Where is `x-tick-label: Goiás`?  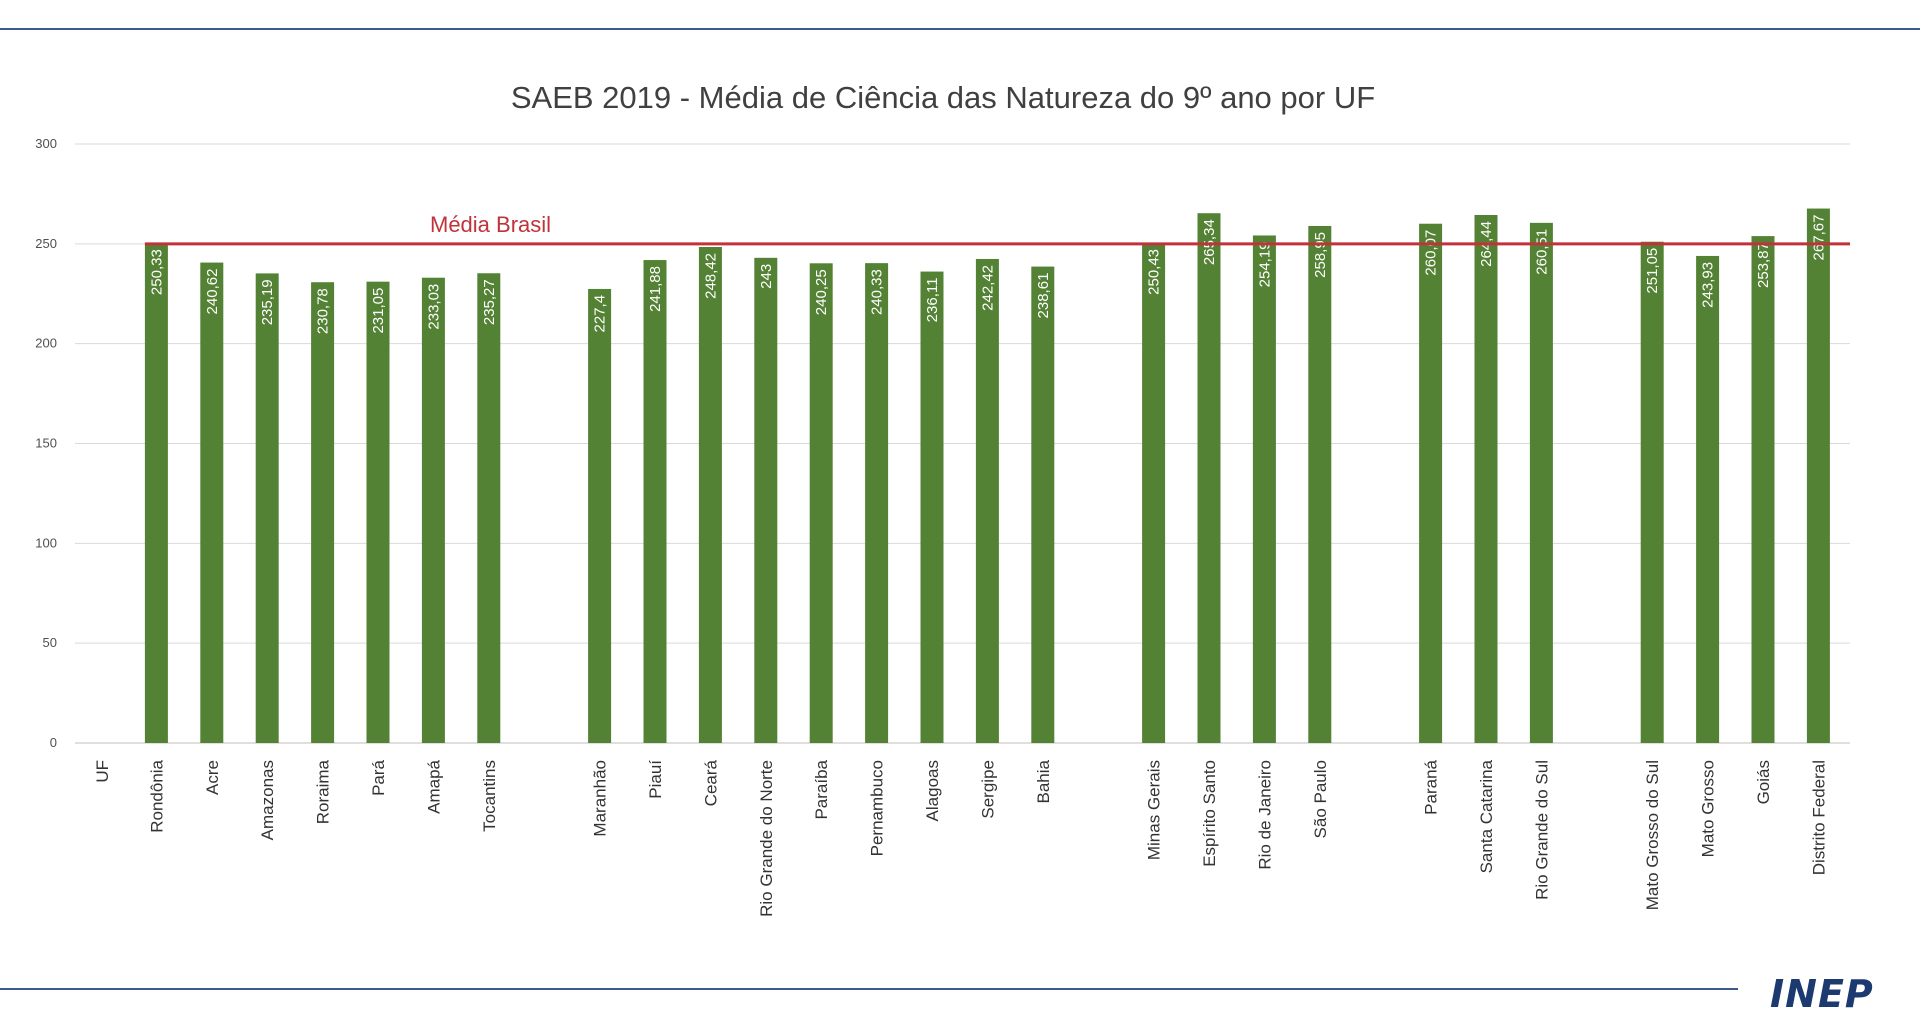
x-tick-label: Goiás is located at coordinates (1763, 782).